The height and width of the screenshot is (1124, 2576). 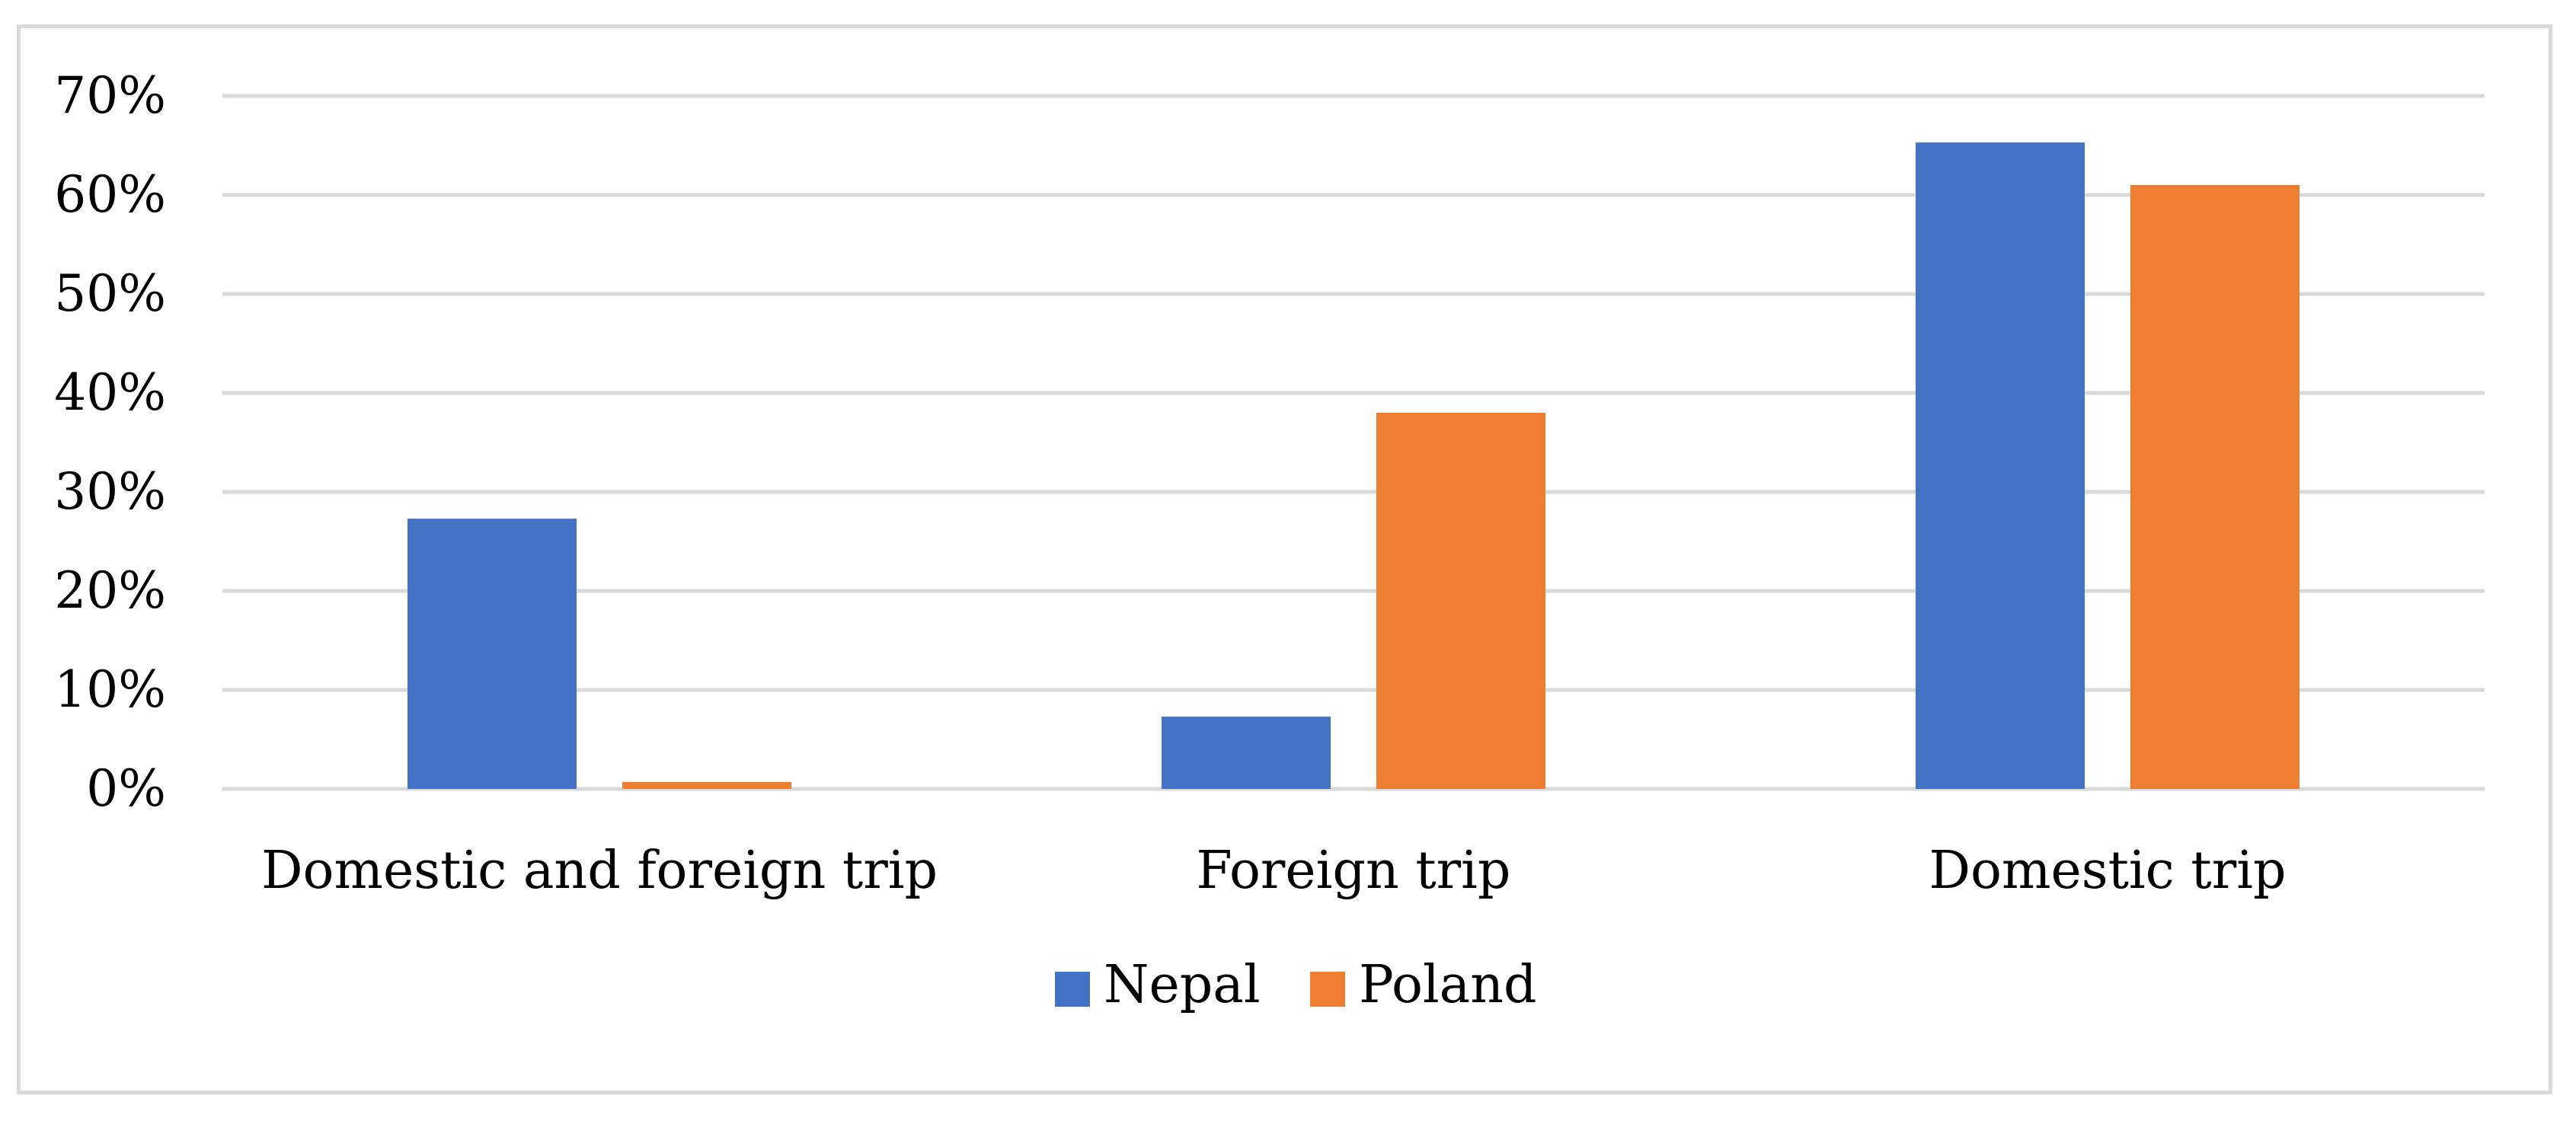 What do you see at coordinates (1296, 985) in the screenshot?
I see `legend: Nepal Poland` at bounding box center [1296, 985].